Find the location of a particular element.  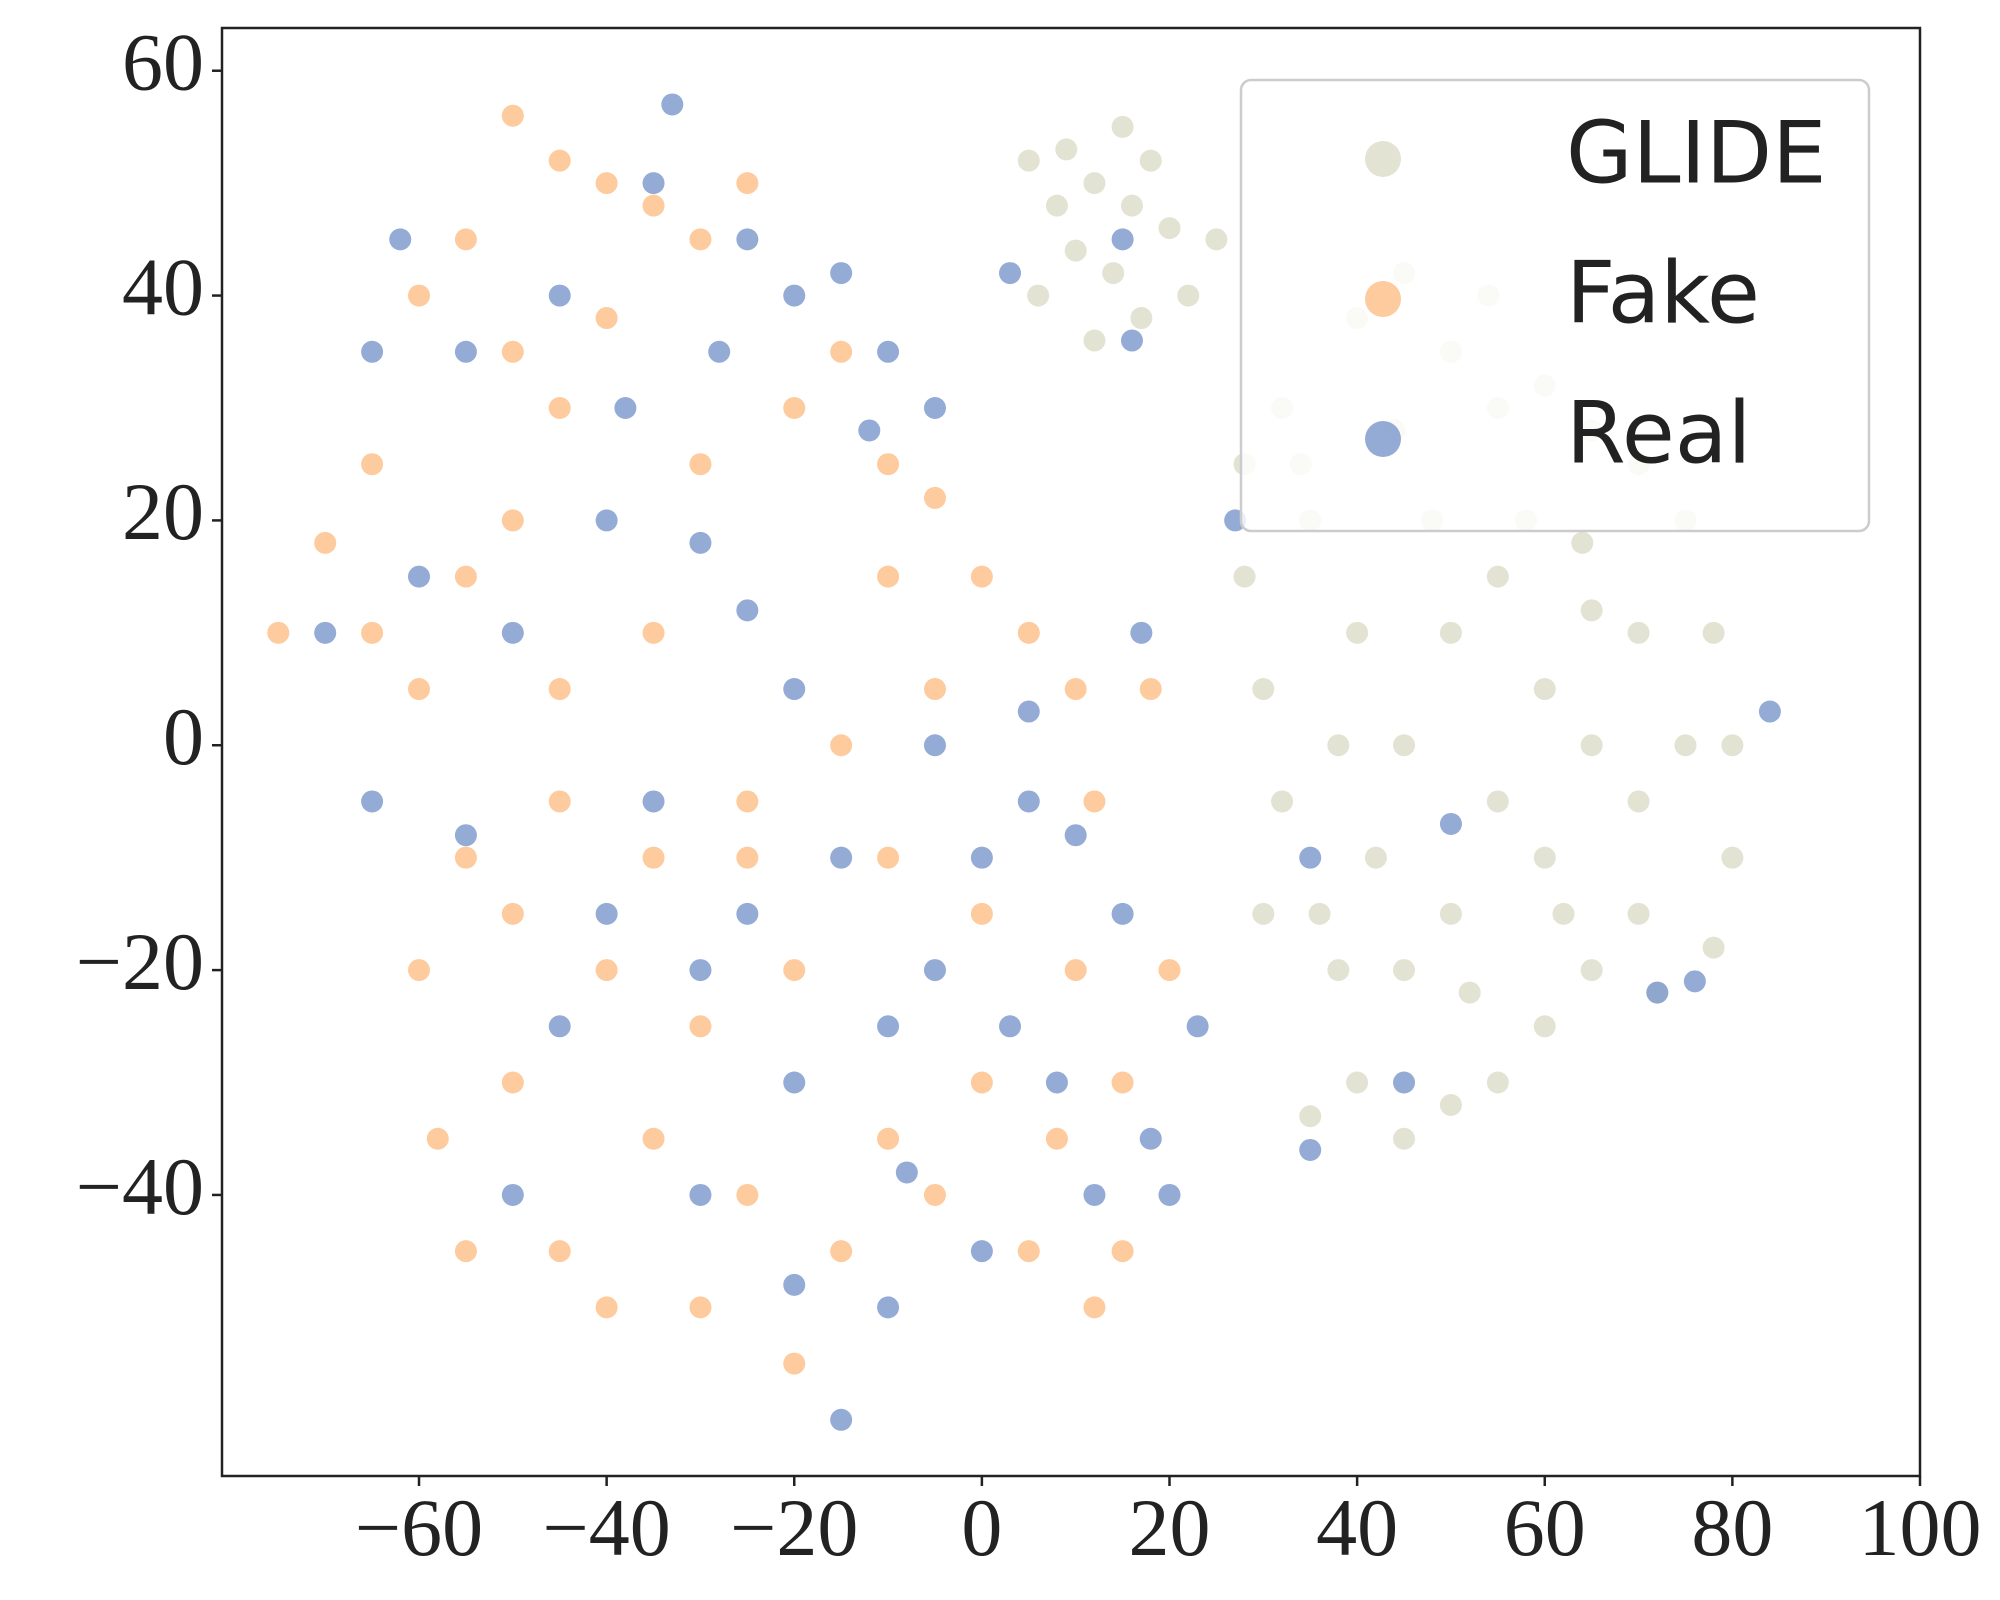

y-tick-label: 60 is located at coordinates (163, 62).